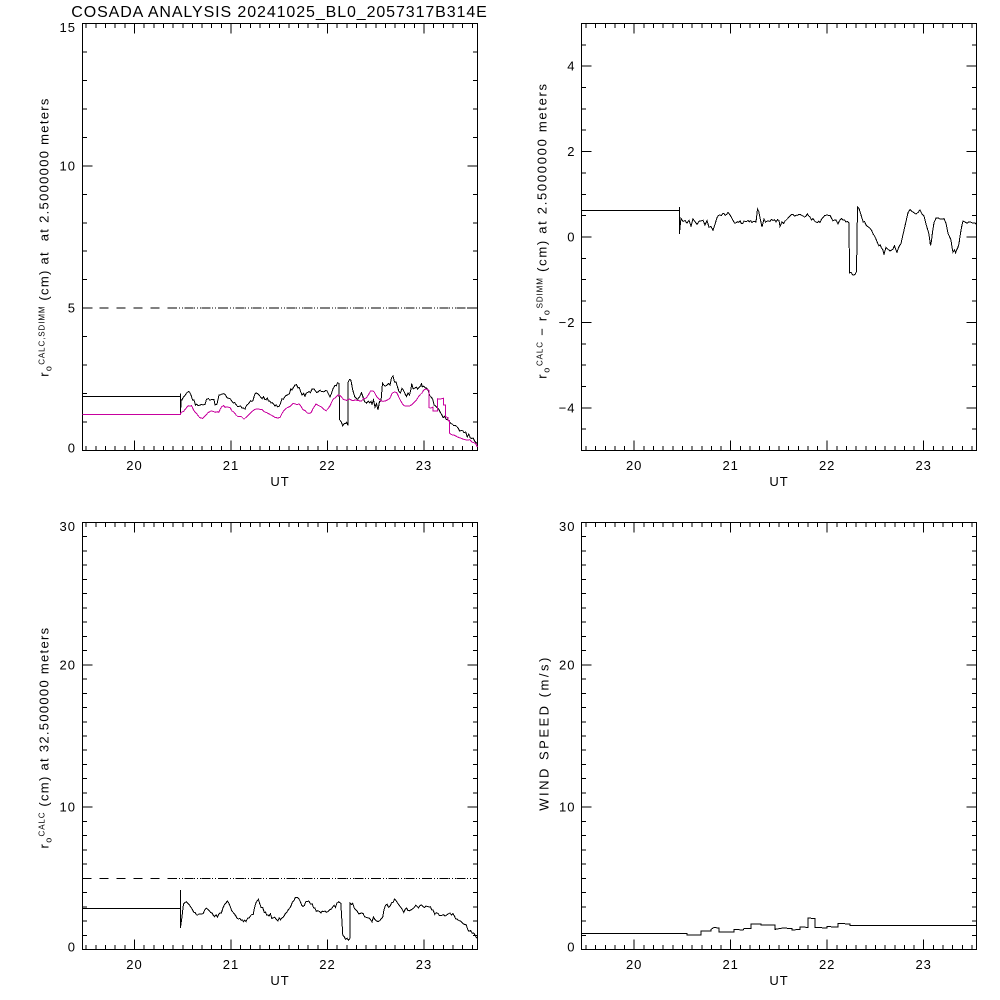 The height and width of the screenshot is (1000, 1000). Describe the element at coordinates (544, 733) in the screenshot. I see `svg-text: WIND SPEED (m/s)` at that location.